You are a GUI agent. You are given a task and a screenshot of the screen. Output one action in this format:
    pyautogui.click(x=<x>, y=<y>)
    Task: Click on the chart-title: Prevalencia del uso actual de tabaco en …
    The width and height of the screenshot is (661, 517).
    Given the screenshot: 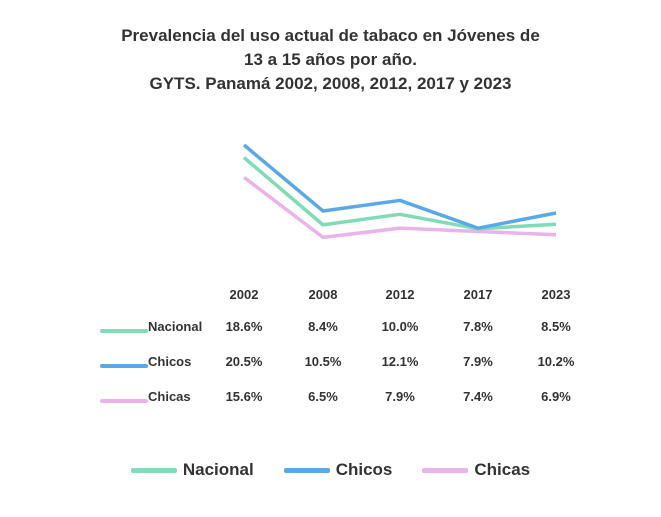 What is the action you would take?
    pyautogui.click(x=330, y=60)
    